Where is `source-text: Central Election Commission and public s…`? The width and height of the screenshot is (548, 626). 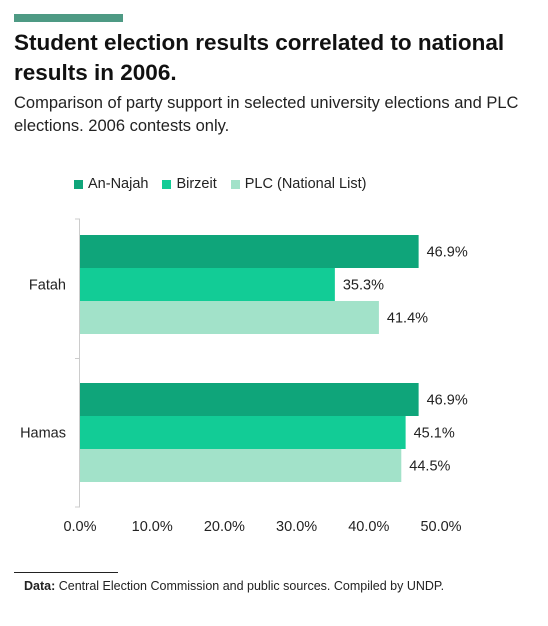 source-text: Central Election Commission and public s… is located at coordinates (251, 586).